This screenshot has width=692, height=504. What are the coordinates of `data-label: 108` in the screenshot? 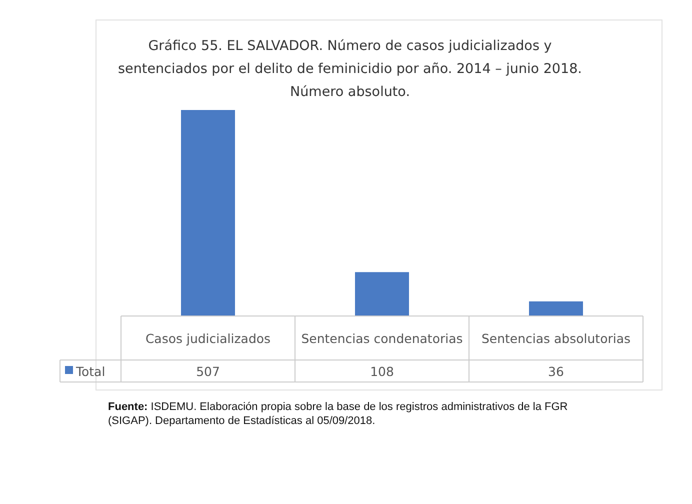 It's located at (382, 371).